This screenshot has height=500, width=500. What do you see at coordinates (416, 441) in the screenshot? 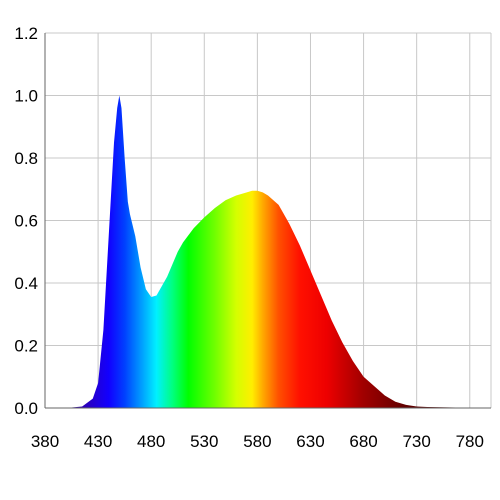
I see `x-tick-label: 730` at bounding box center [416, 441].